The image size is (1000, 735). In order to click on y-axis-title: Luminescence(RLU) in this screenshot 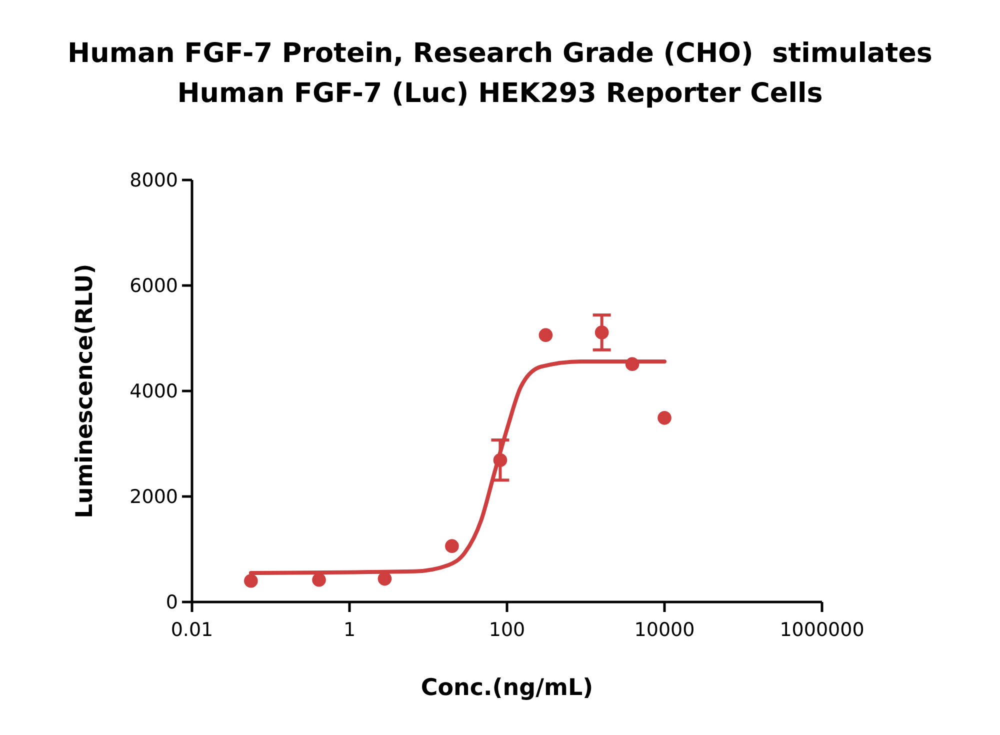, I will do `click(85, 391)`.